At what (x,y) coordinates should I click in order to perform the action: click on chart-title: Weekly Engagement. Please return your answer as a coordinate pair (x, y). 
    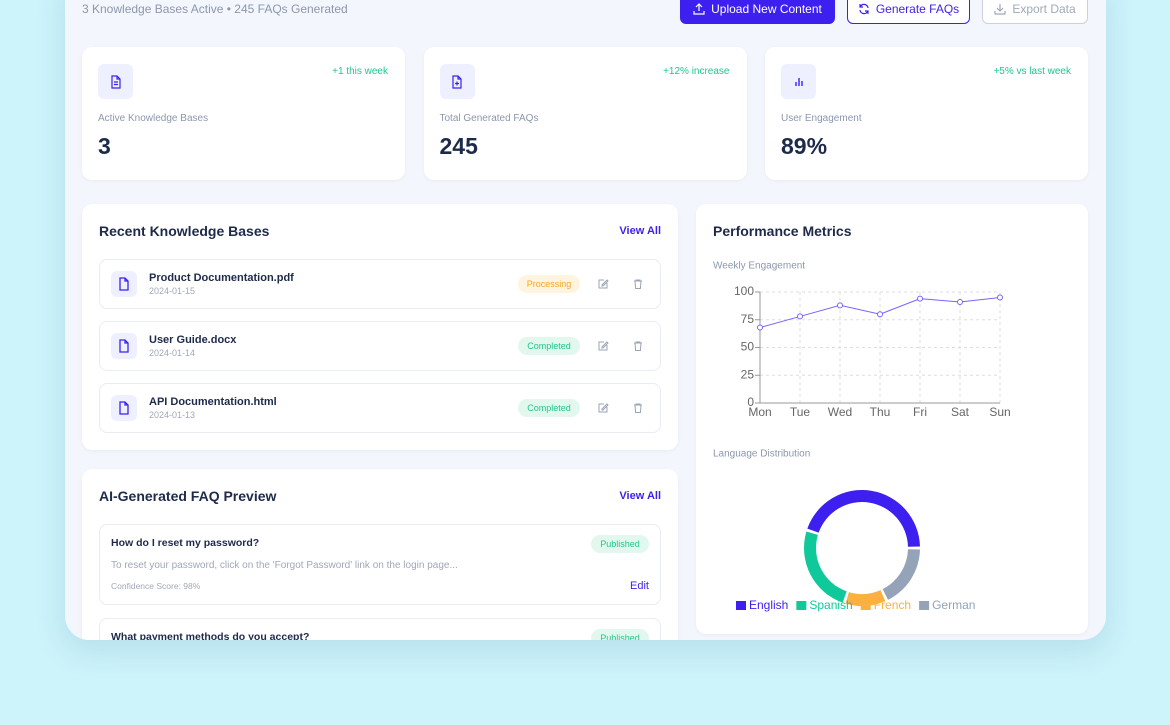
    Looking at the image, I should click on (759, 266).